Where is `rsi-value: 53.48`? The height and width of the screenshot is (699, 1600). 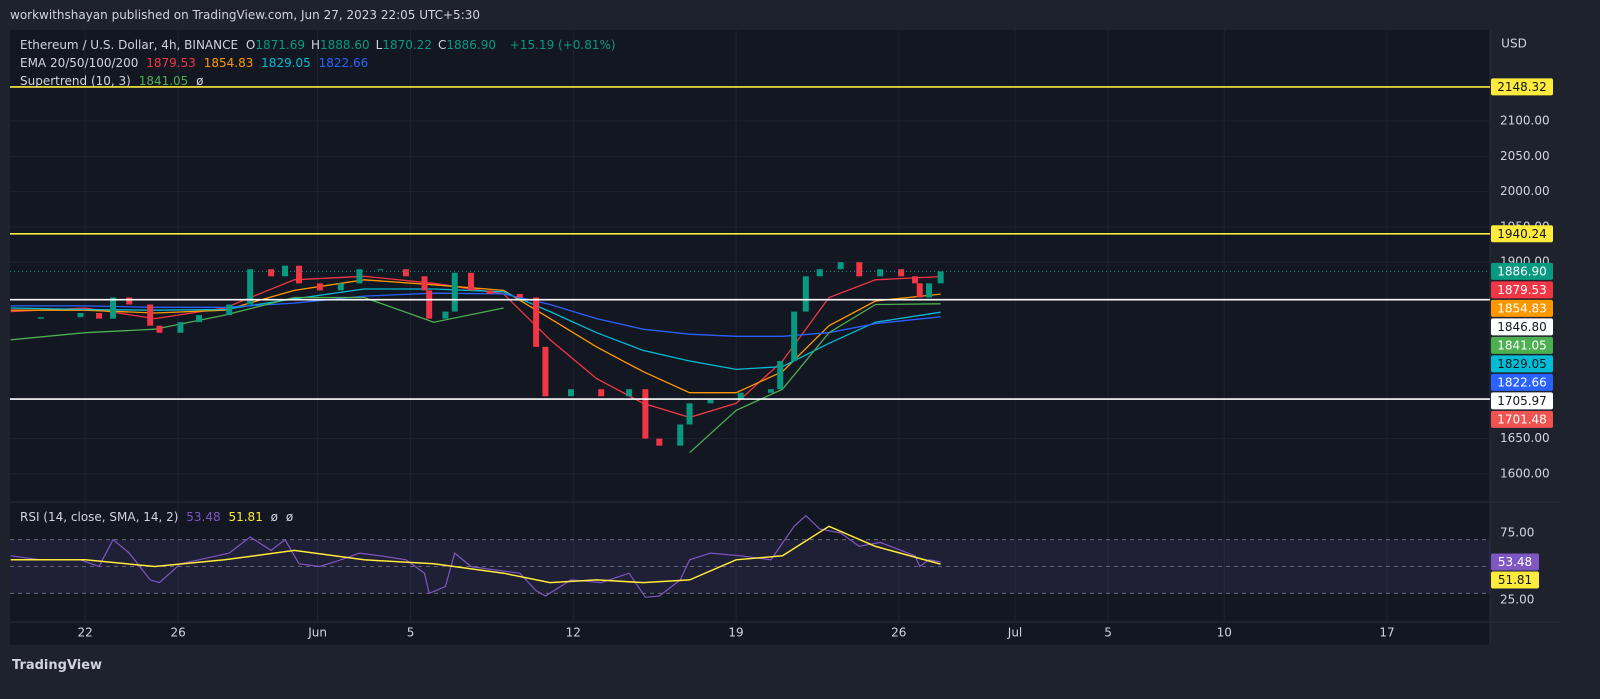
rsi-value: 53.48 is located at coordinates (203, 517).